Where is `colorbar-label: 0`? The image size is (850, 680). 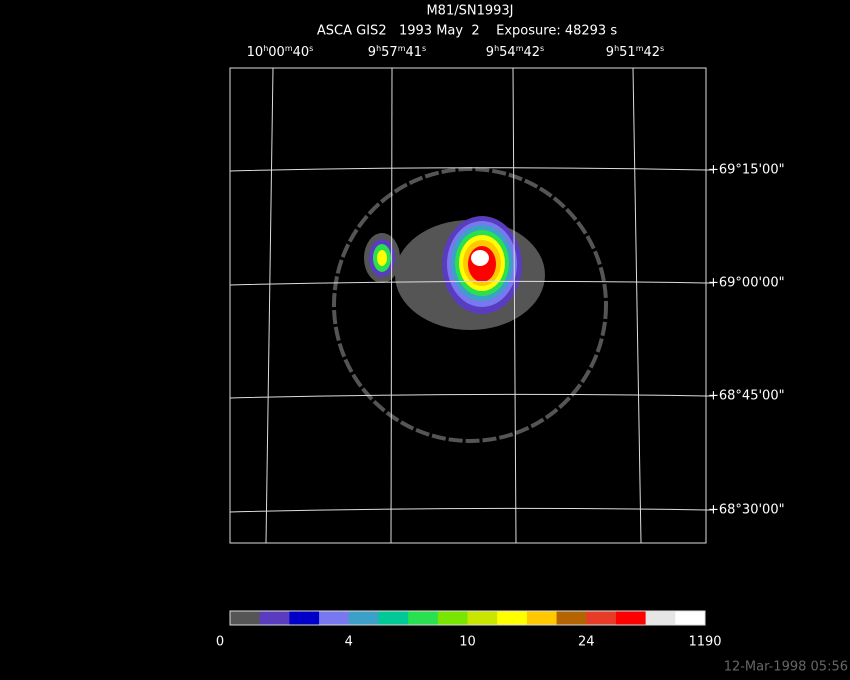
colorbar-label: 0 is located at coordinates (220, 642).